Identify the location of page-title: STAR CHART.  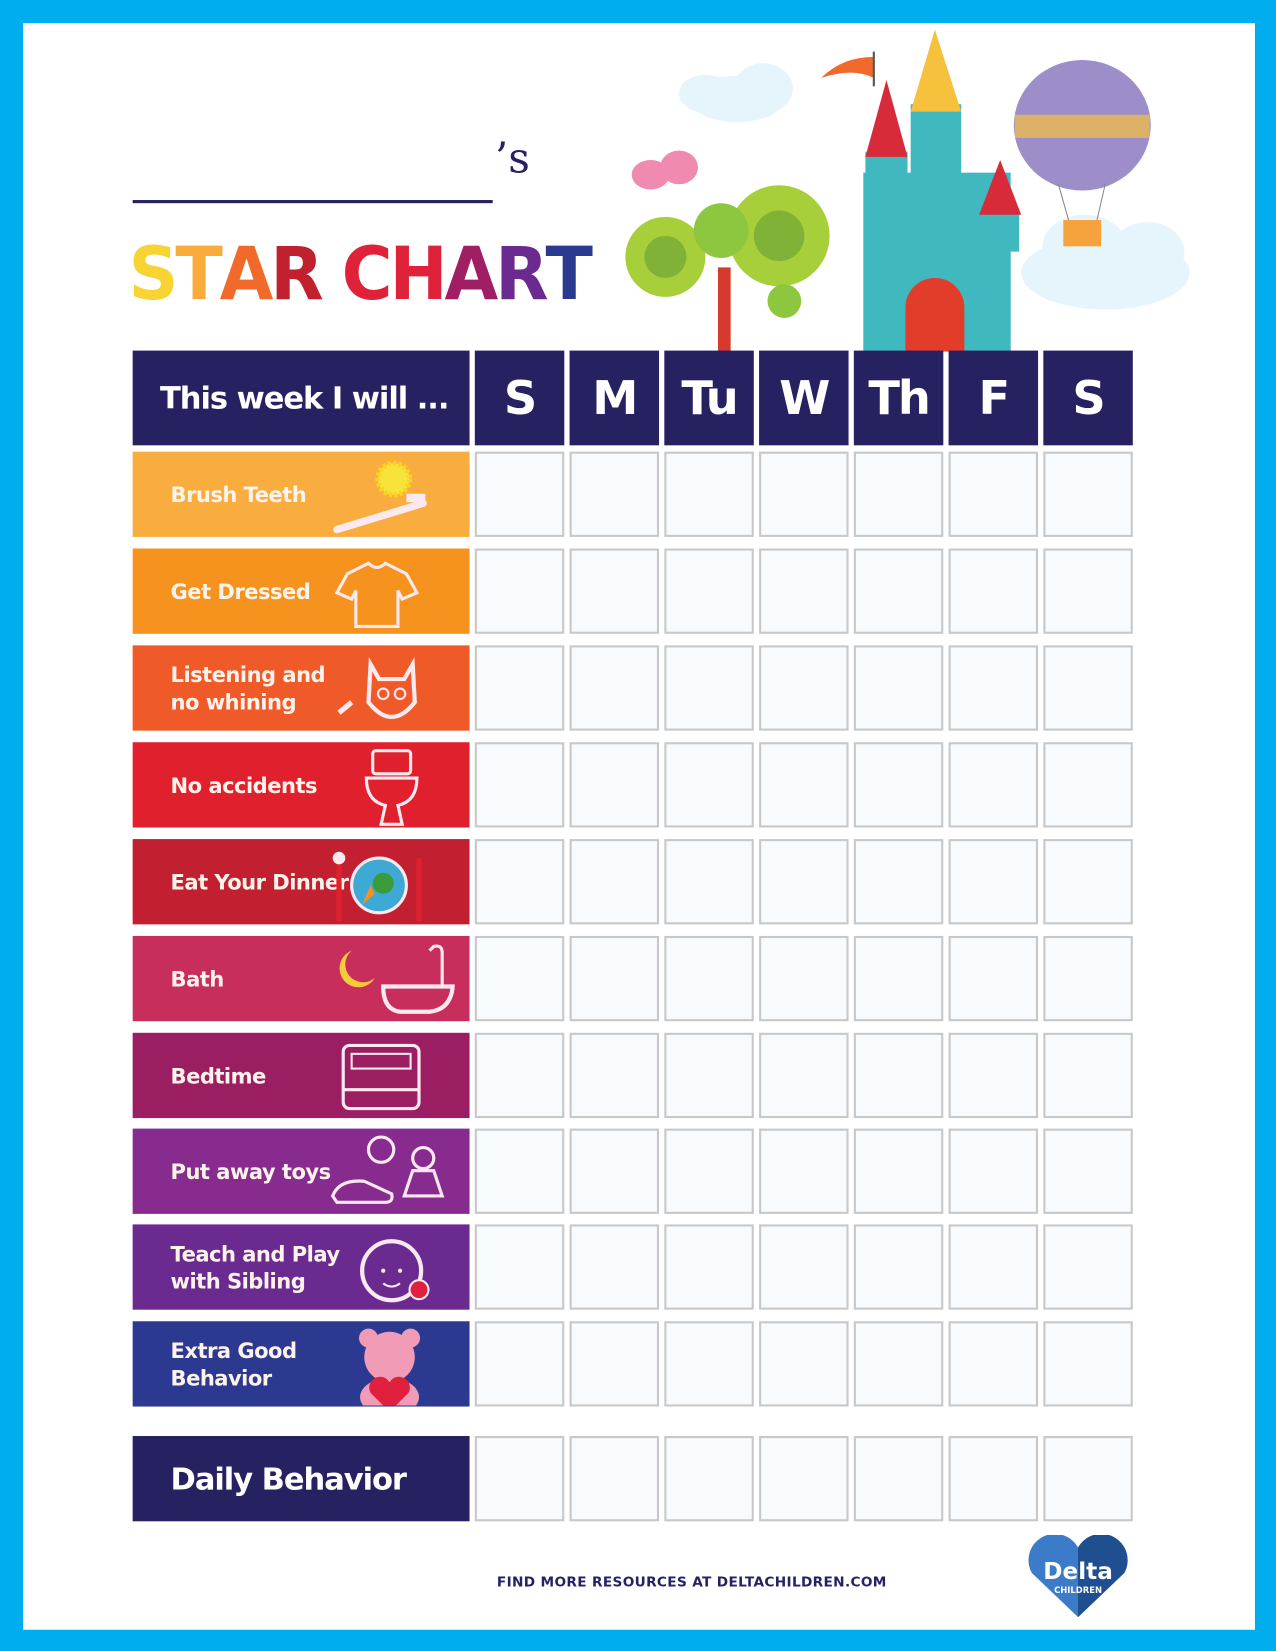
(360, 274).